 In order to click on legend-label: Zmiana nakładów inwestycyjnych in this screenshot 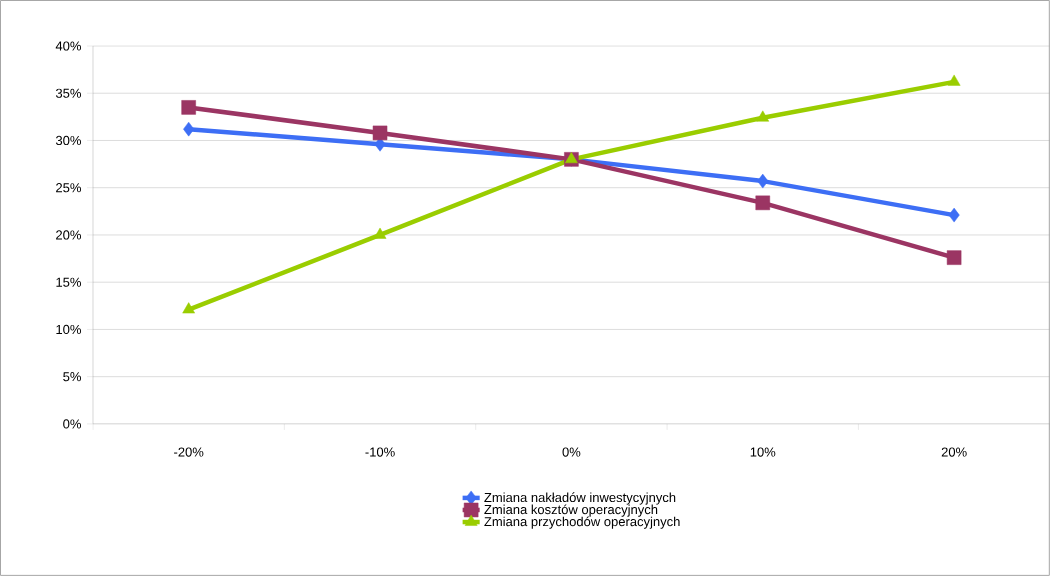, I will do `click(580, 498)`.